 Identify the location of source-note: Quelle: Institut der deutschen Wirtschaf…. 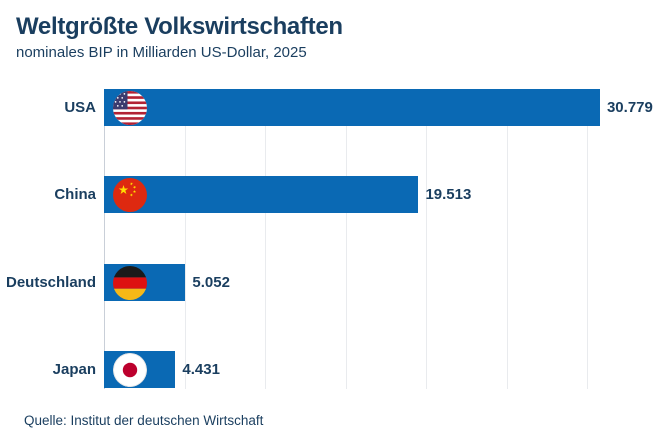
(144, 420).